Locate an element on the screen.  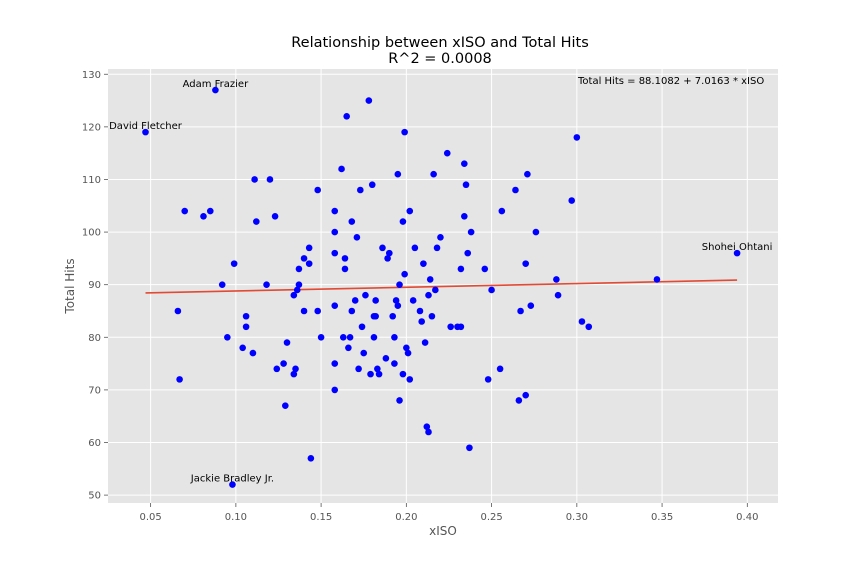
x-tick-label: 0.20 is located at coordinates (406, 517).